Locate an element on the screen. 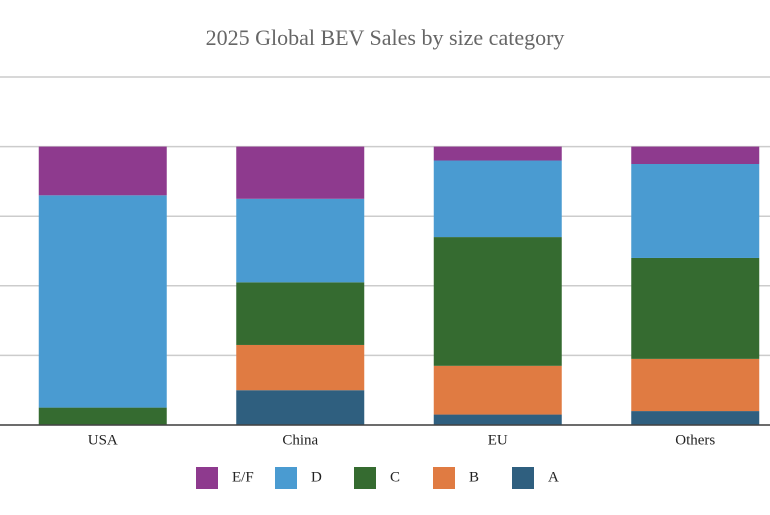  legend-label: A is located at coordinates (553, 477).